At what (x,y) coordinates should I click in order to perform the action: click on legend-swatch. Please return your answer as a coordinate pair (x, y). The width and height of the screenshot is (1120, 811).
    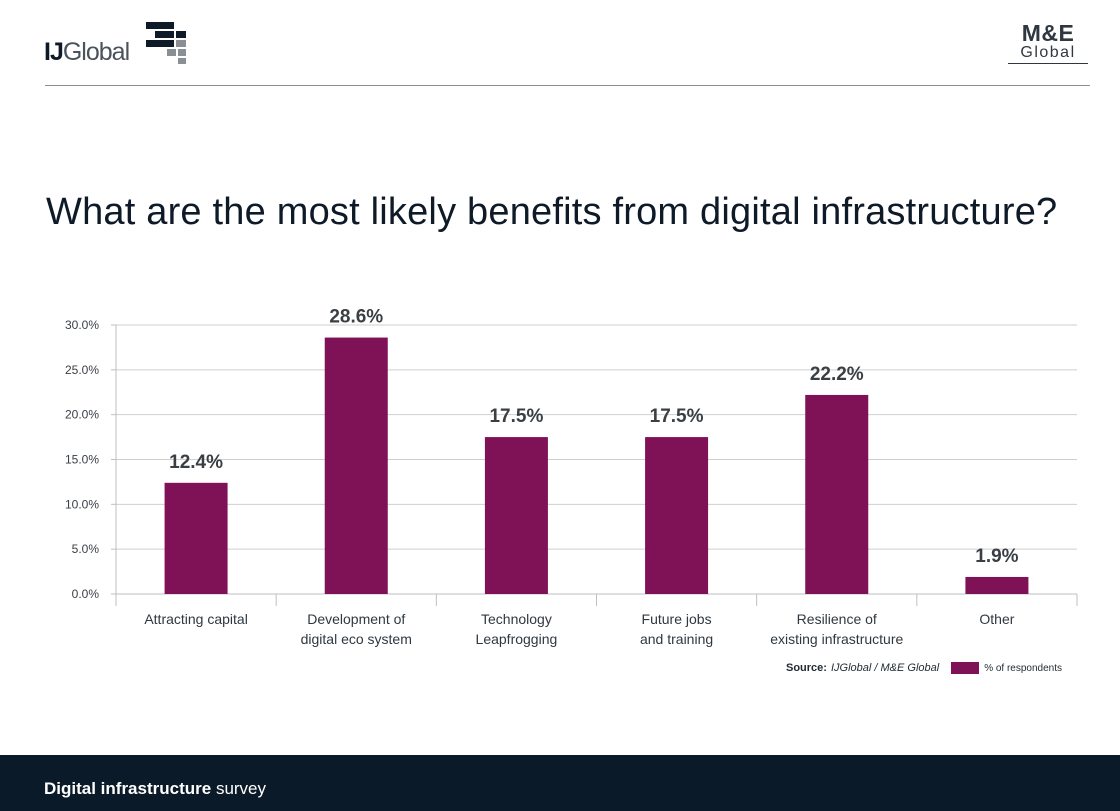
    Looking at the image, I should click on (965, 668).